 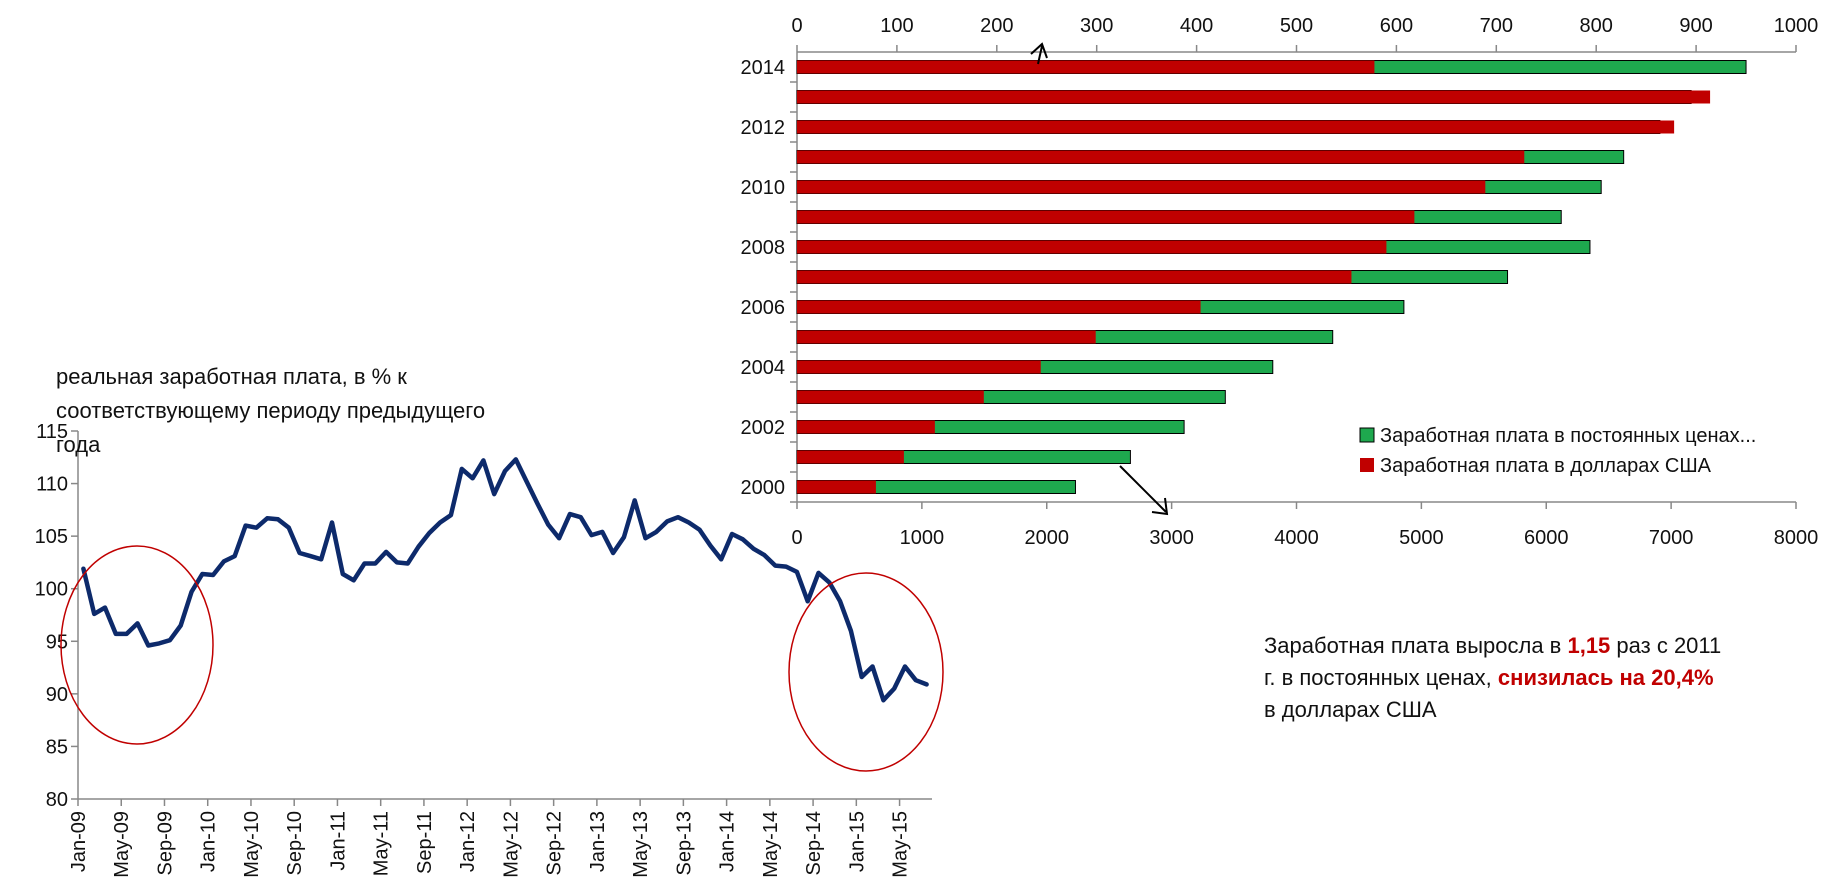 What do you see at coordinates (814, 843) in the screenshot?
I see `line-x-tick-label: Sep-14` at bounding box center [814, 843].